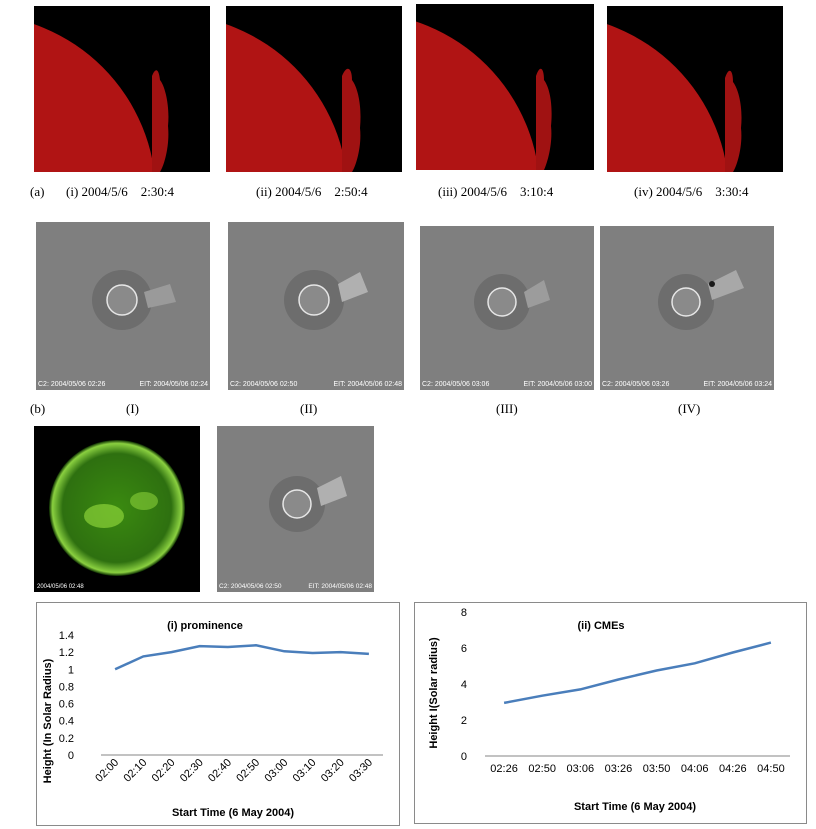  I want to click on y-tick-label: 0.4, so click(66, 722).